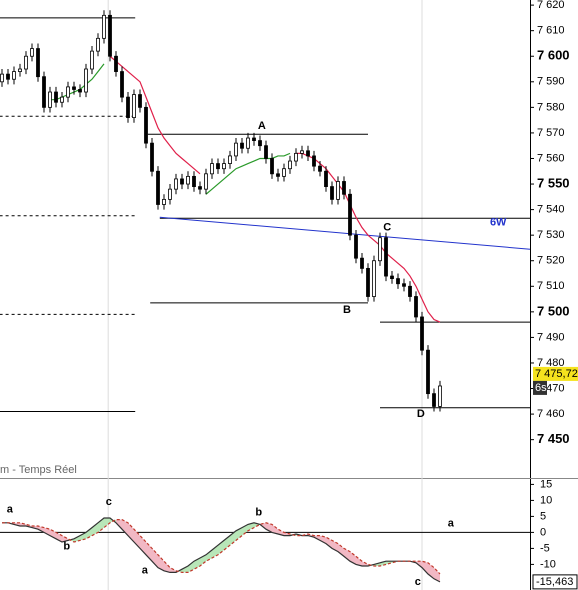 This screenshot has height=590, width=578. What do you see at coordinates (145, 571) in the screenshot?
I see `annotation: a` at bounding box center [145, 571].